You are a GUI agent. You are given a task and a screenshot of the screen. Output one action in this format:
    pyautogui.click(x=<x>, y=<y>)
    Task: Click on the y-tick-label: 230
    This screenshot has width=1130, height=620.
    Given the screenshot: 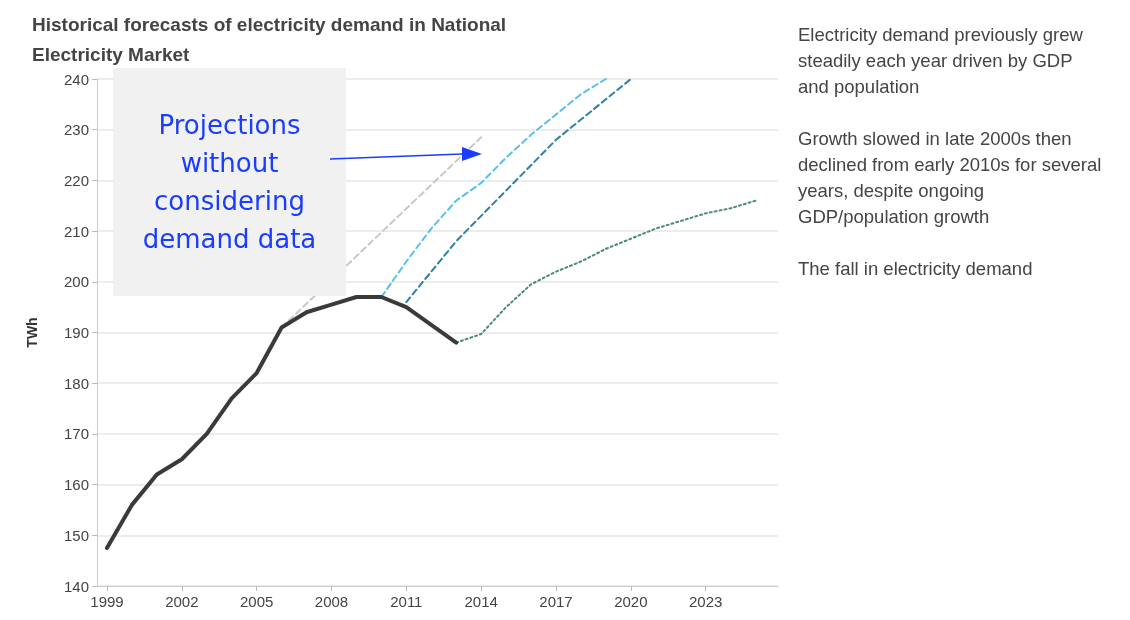 What is the action you would take?
    pyautogui.click(x=76, y=130)
    